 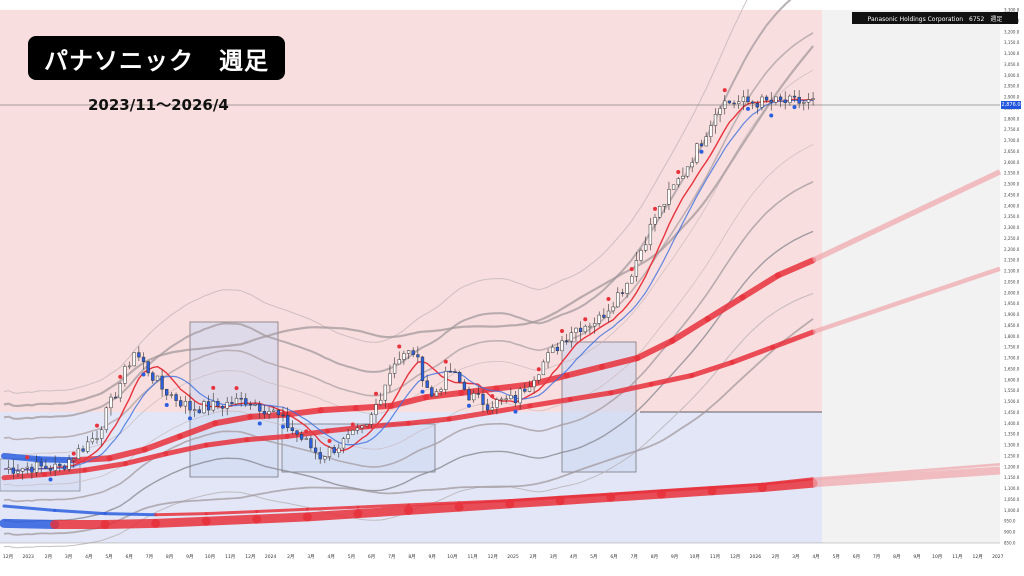 I want to click on x-tick-label: 2026, so click(x=756, y=557).